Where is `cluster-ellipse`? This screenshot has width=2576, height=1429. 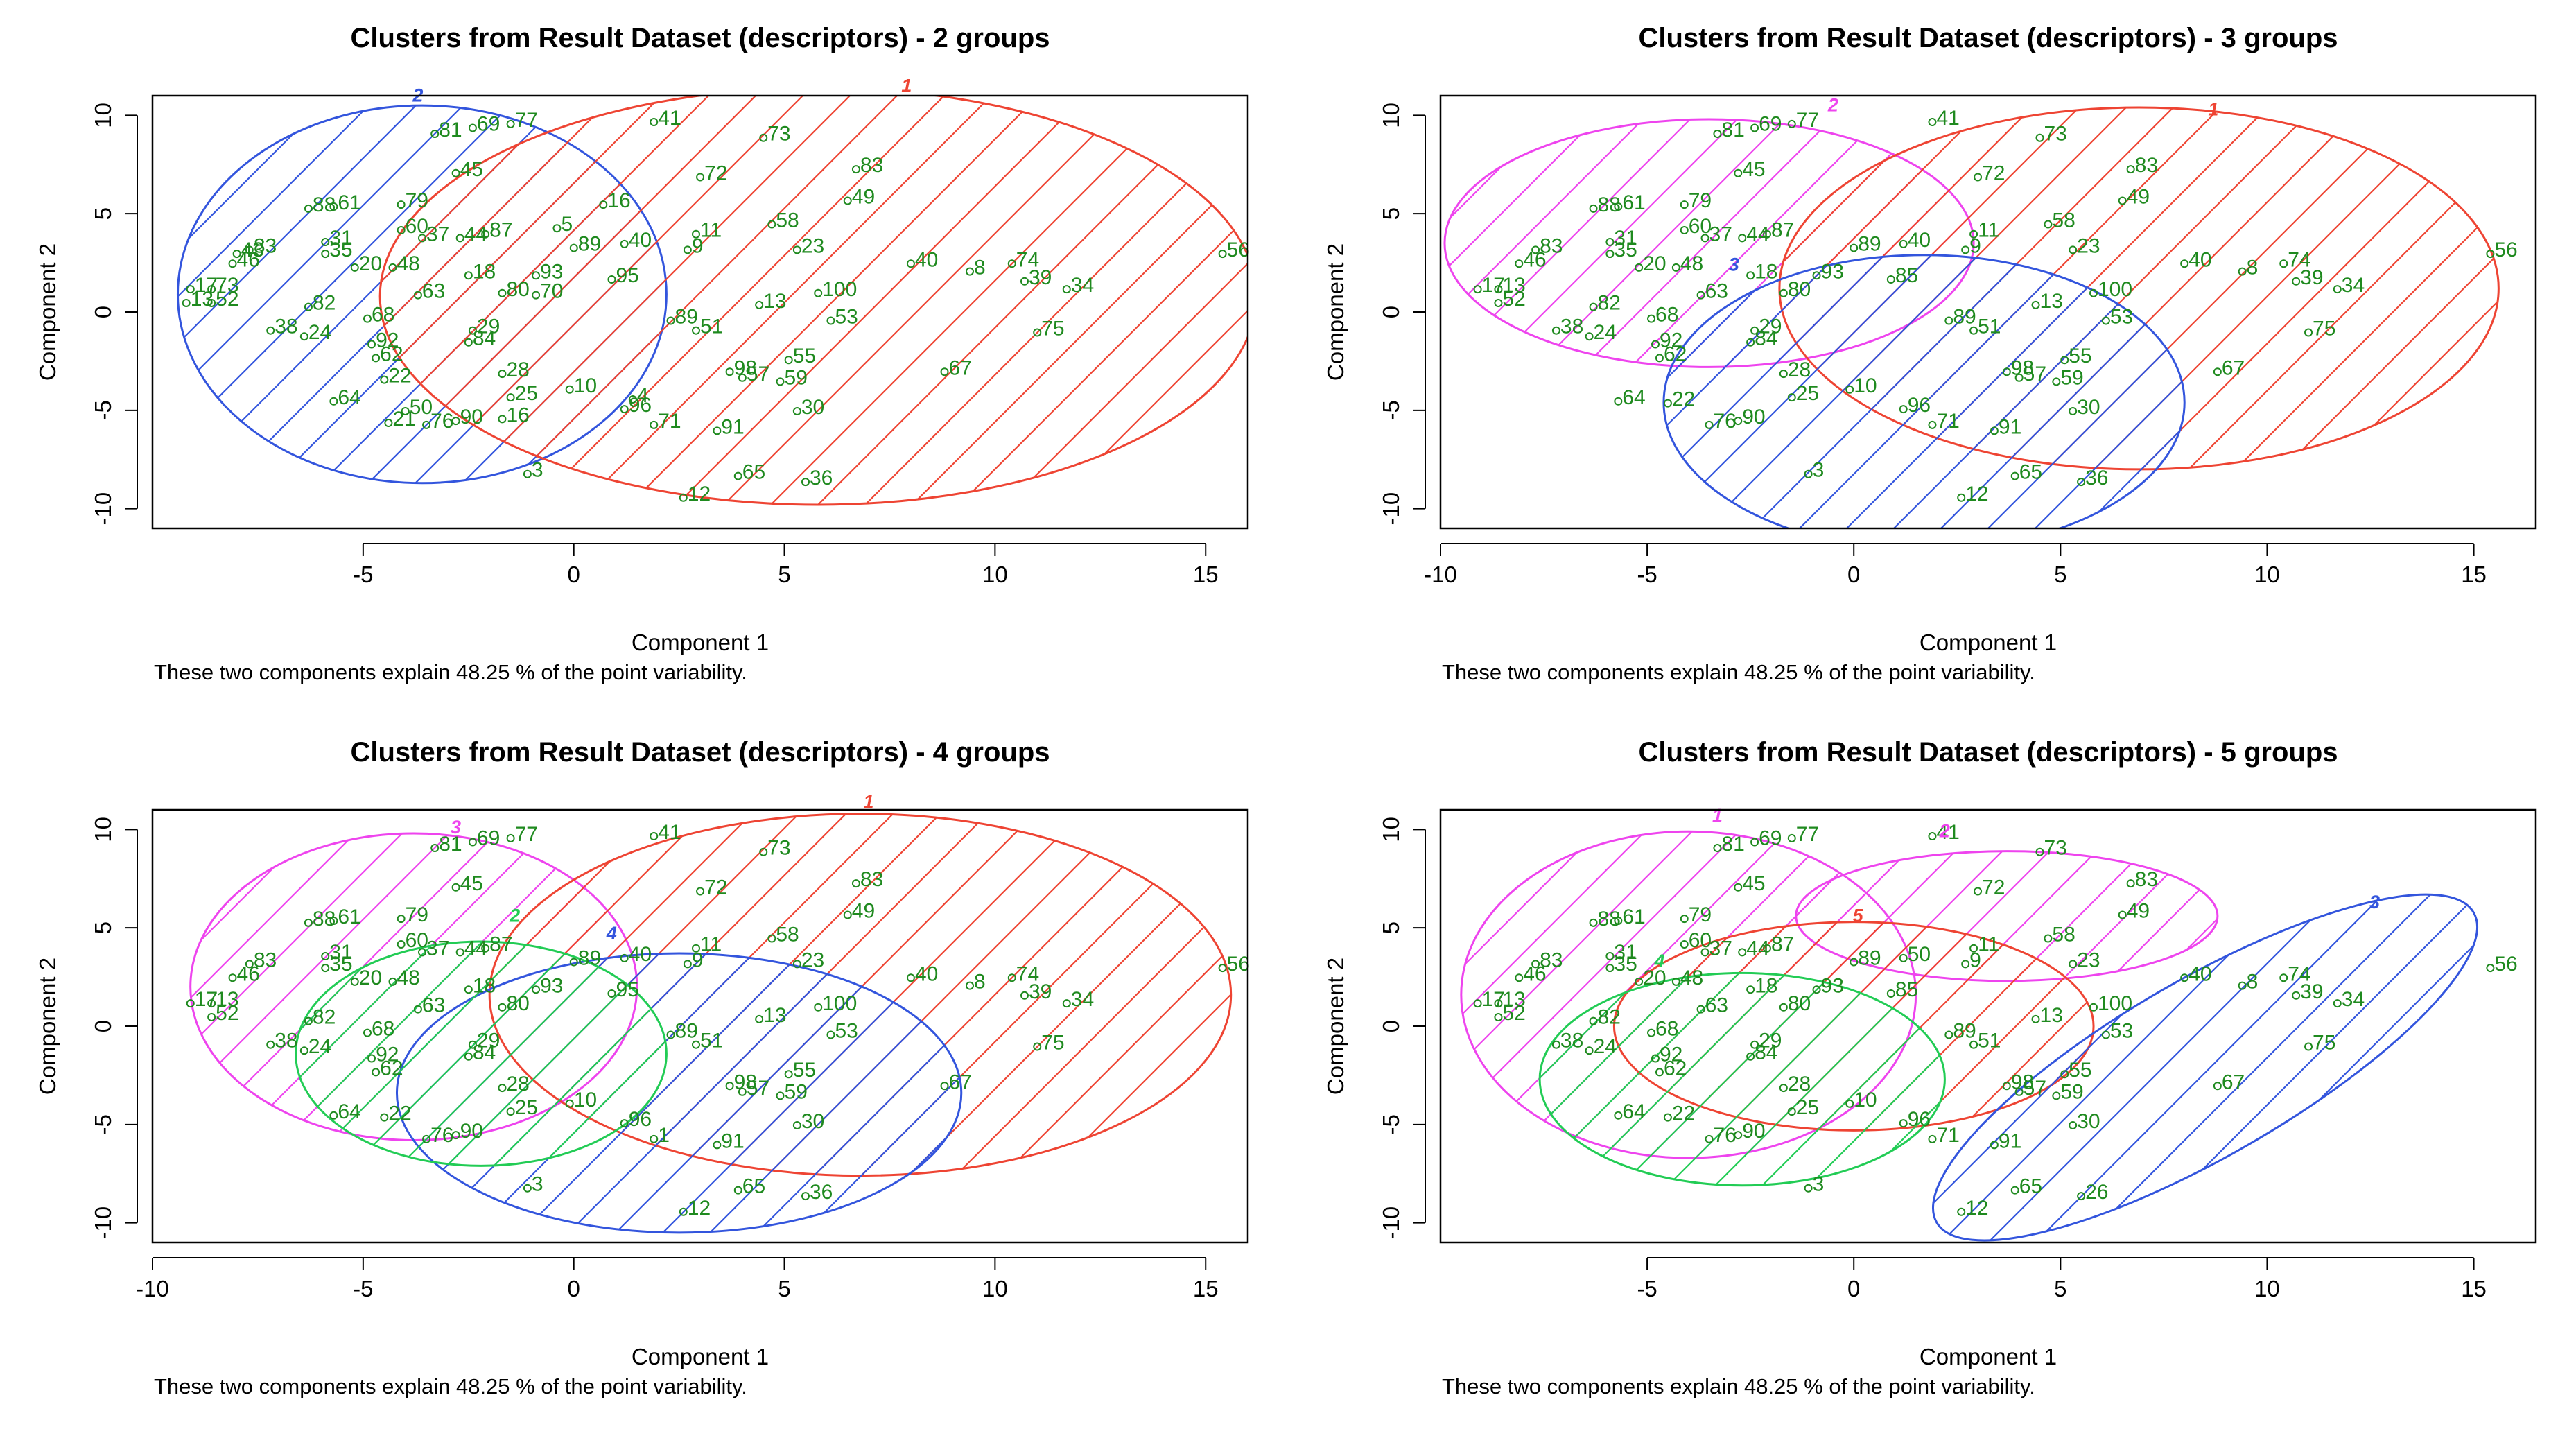
cluster-ellipse is located at coordinates (1924, 391).